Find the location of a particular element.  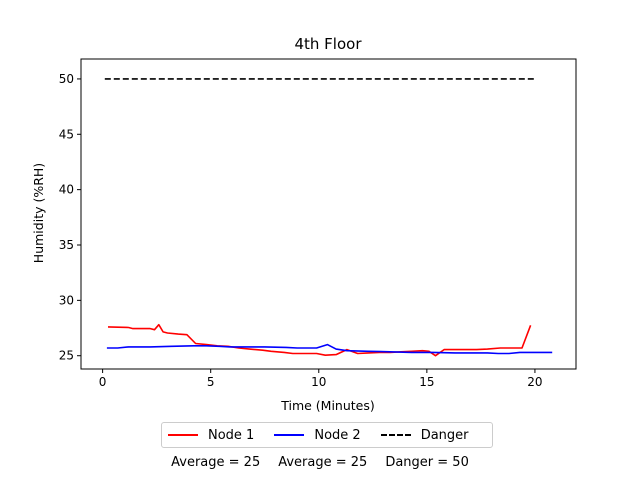

y-tick-label: 50 is located at coordinates (66, 79).